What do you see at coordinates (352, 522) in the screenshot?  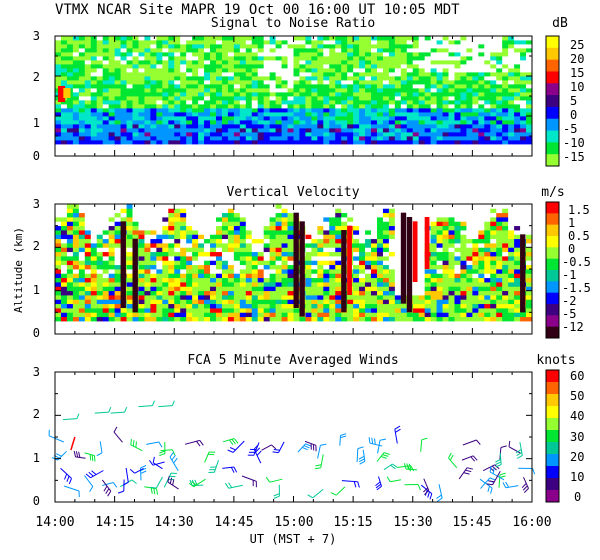 I see `xtick-1515: 15:15` at bounding box center [352, 522].